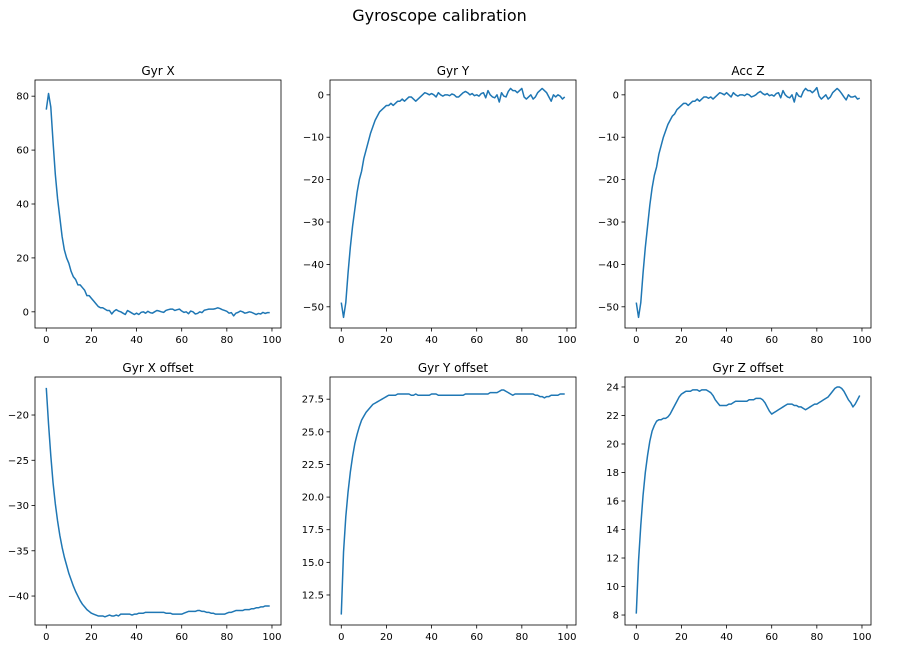 This screenshot has height=652, width=899. Describe the element at coordinates (612, 473) in the screenshot. I see `y-tick-label: 18` at that location.